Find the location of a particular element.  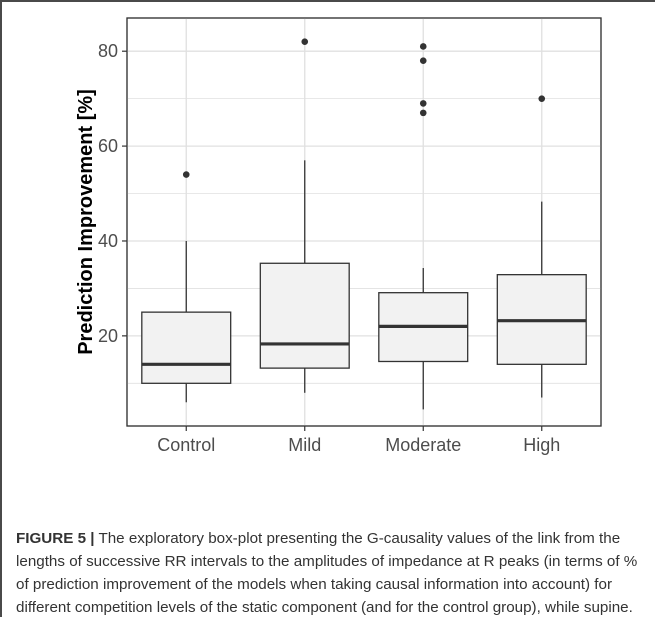

y-tick-label: 40 is located at coordinates (108, 241).